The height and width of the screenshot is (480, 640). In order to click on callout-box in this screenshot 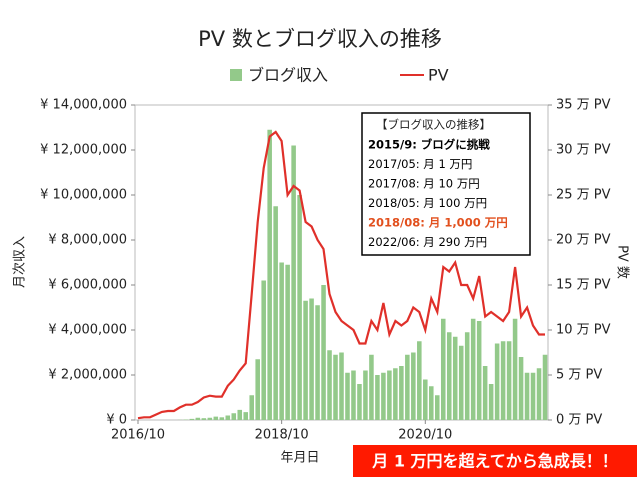, I will do `click(495, 461)`.